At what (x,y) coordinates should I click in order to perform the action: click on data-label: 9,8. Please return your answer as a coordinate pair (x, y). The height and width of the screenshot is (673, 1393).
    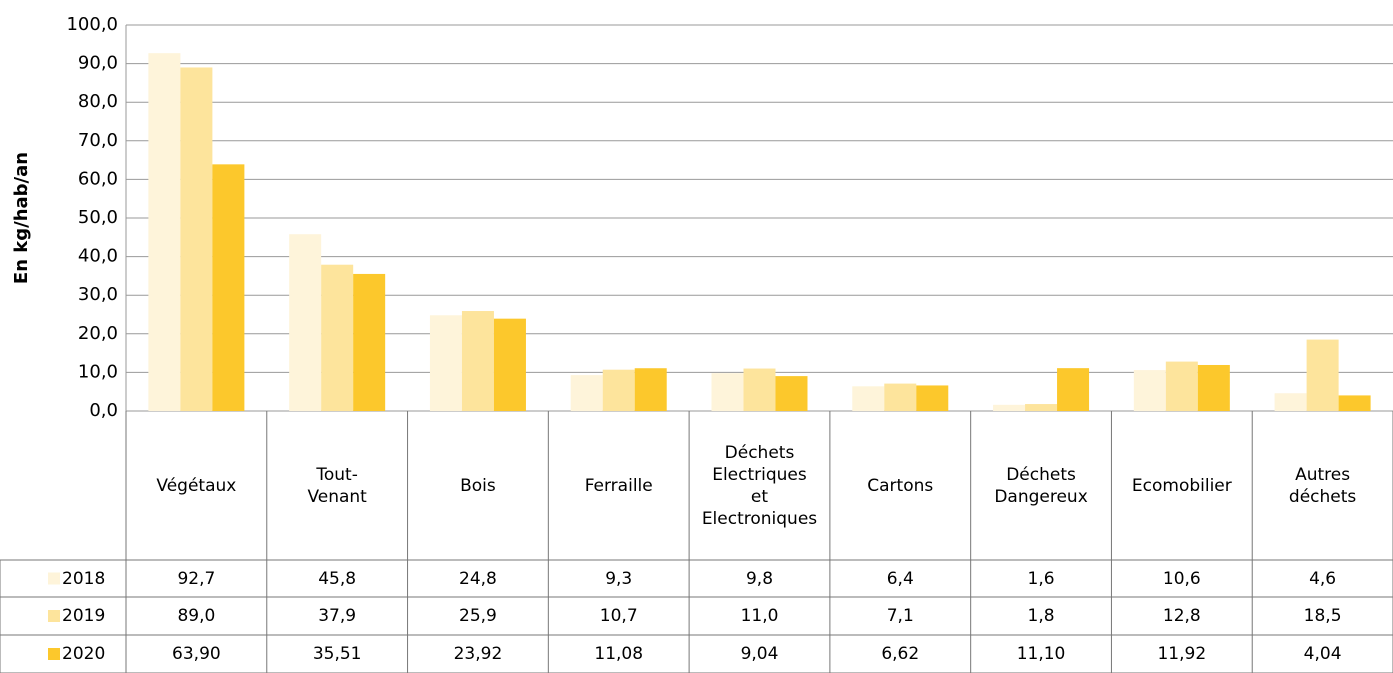
    Looking at the image, I should click on (759, 578).